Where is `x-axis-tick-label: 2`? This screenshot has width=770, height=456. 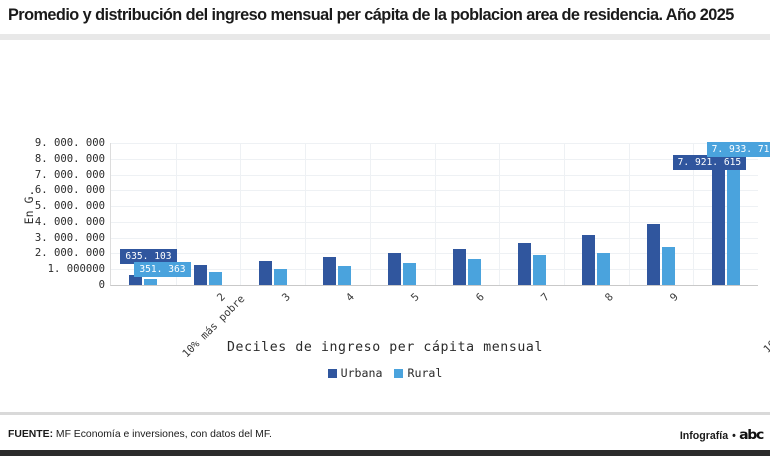 x-axis-tick-label: 2 is located at coordinates (221, 298).